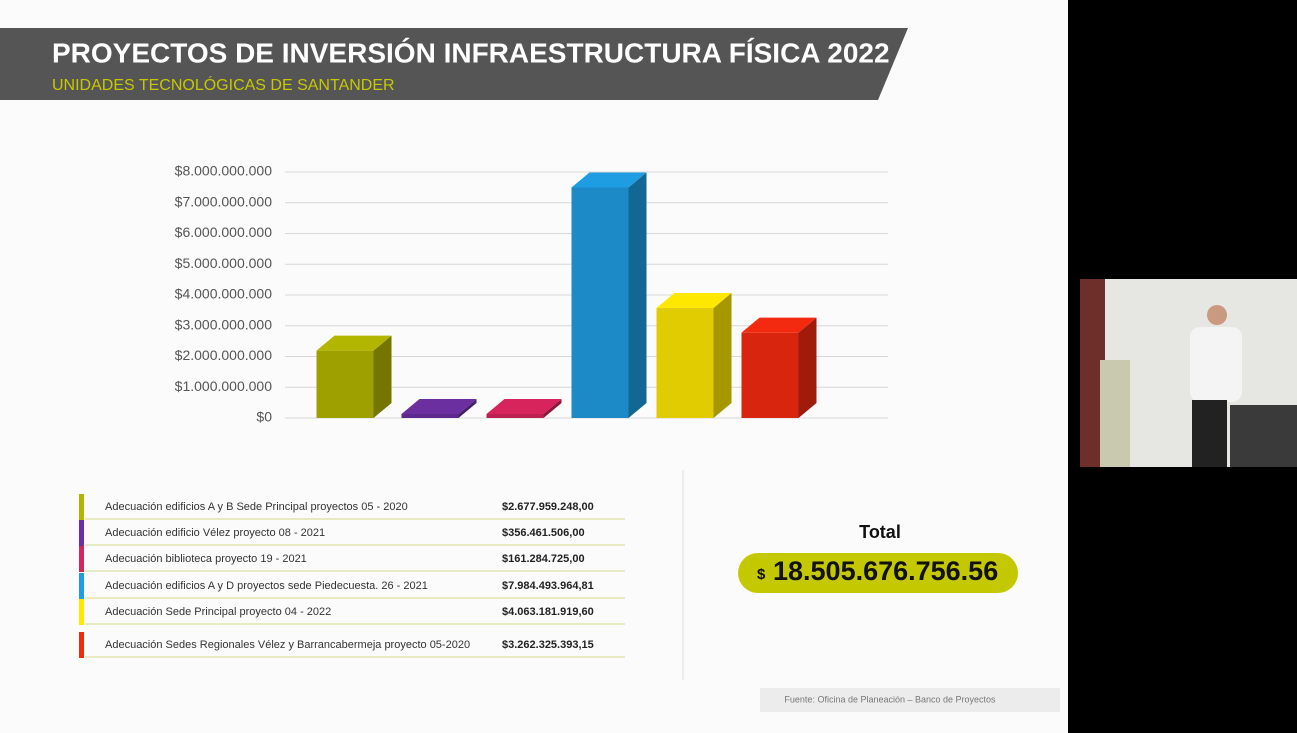 The width and height of the screenshot is (1297, 733). Describe the element at coordinates (264, 417) in the screenshot. I see `y-tick-label: $0` at that location.